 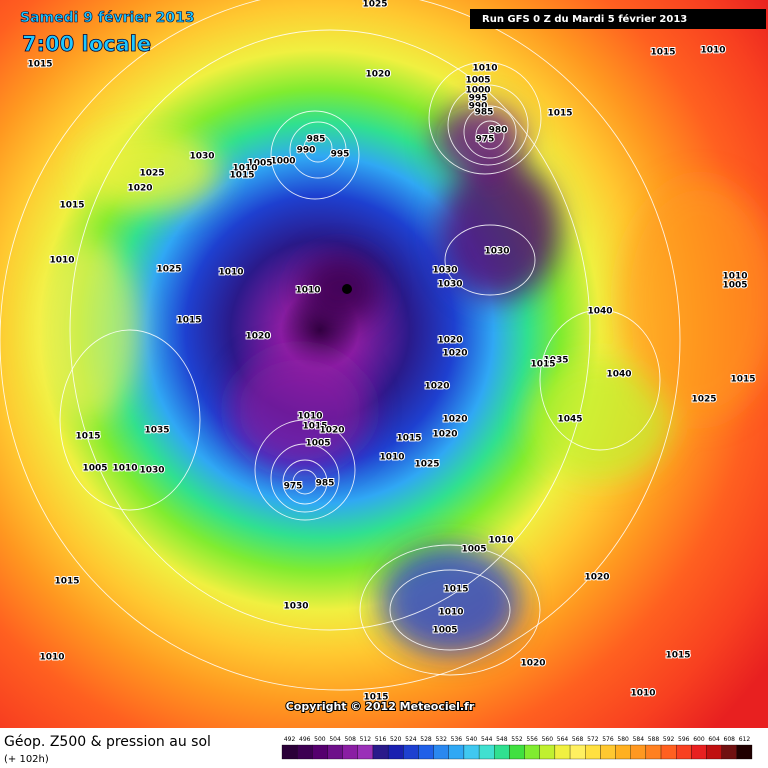 What do you see at coordinates (411, 739) in the screenshot?
I see `colorbar-label: 524` at bounding box center [411, 739].